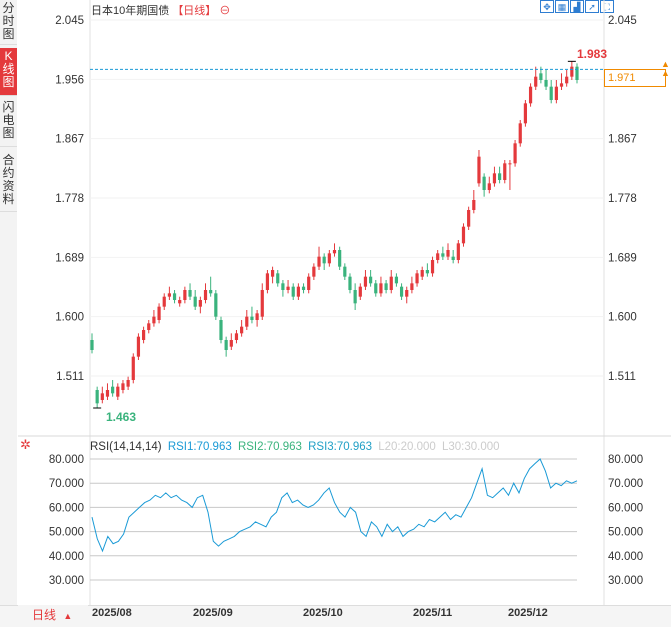  What do you see at coordinates (665, 68) in the screenshot?
I see `expand-arrow-icon: ▲ ▲` at bounding box center [665, 68].